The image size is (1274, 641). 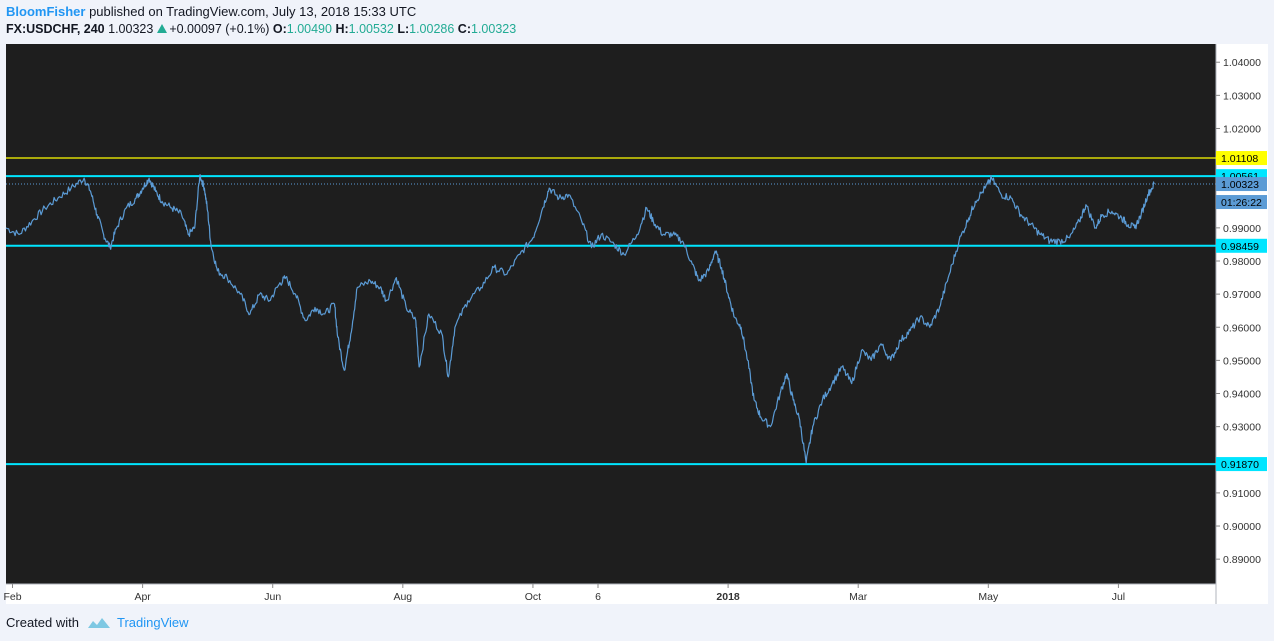 What do you see at coordinates (728, 597) in the screenshot?
I see `x-tick-label: 2018` at bounding box center [728, 597].